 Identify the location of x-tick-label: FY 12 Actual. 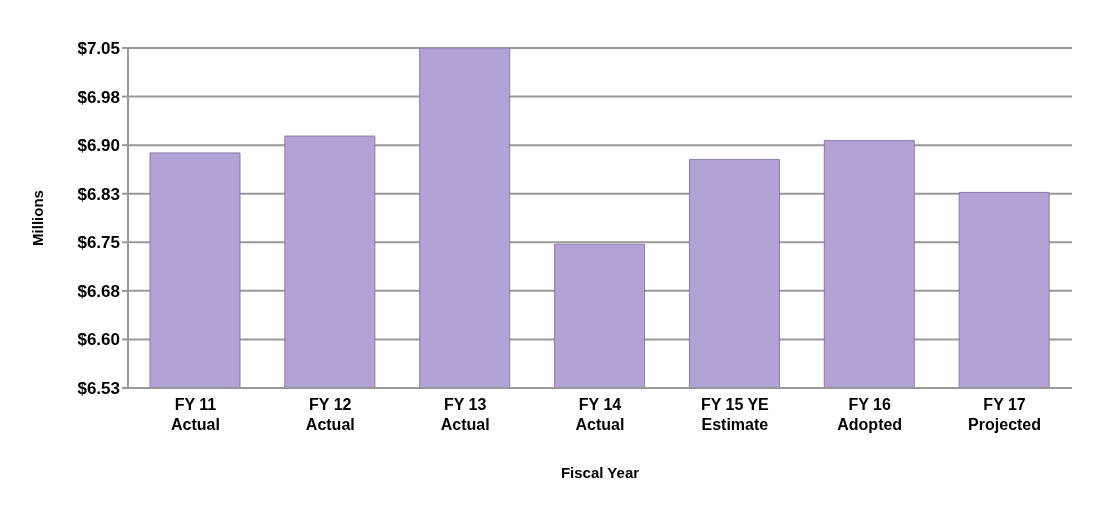
(330, 414).